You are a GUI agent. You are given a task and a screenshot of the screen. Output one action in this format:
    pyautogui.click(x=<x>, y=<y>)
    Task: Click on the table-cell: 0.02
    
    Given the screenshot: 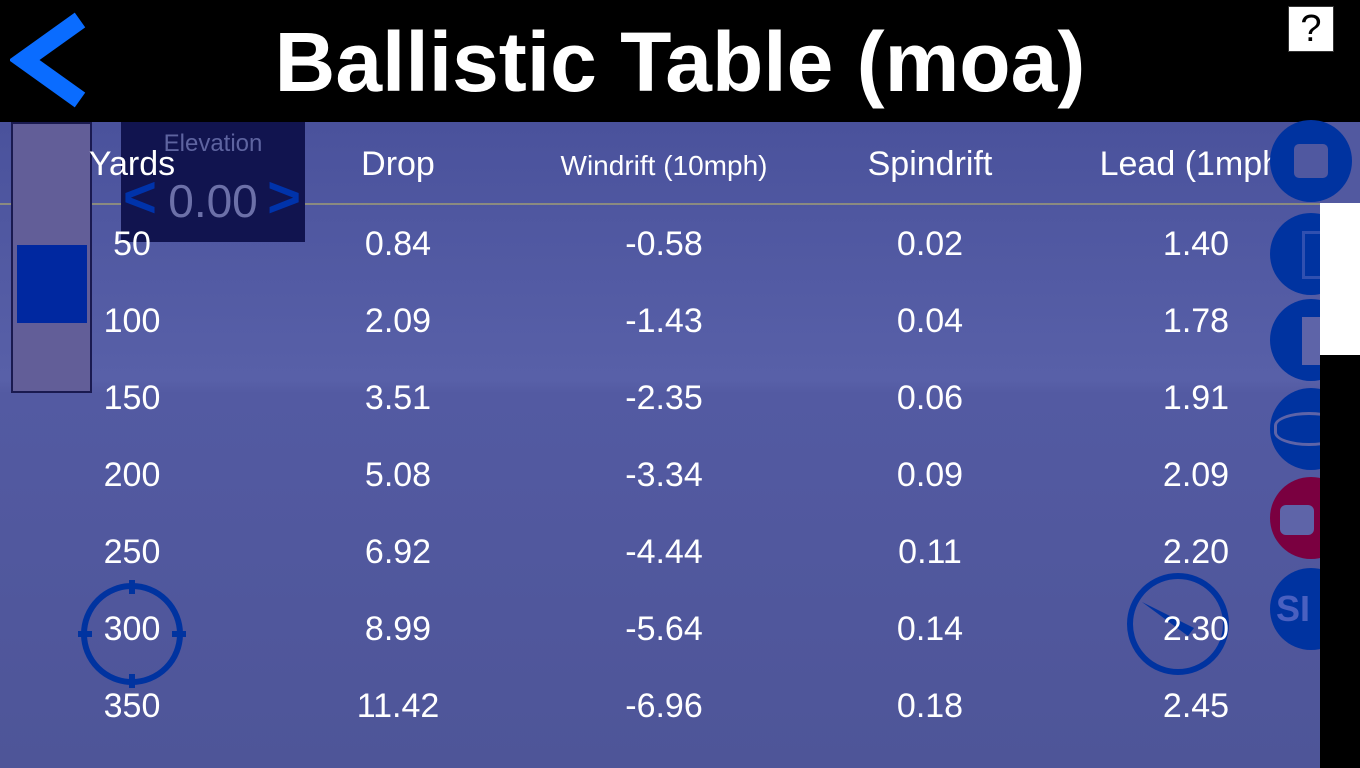 What is the action you would take?
    pyautogui.click(x=930, y=244)
    